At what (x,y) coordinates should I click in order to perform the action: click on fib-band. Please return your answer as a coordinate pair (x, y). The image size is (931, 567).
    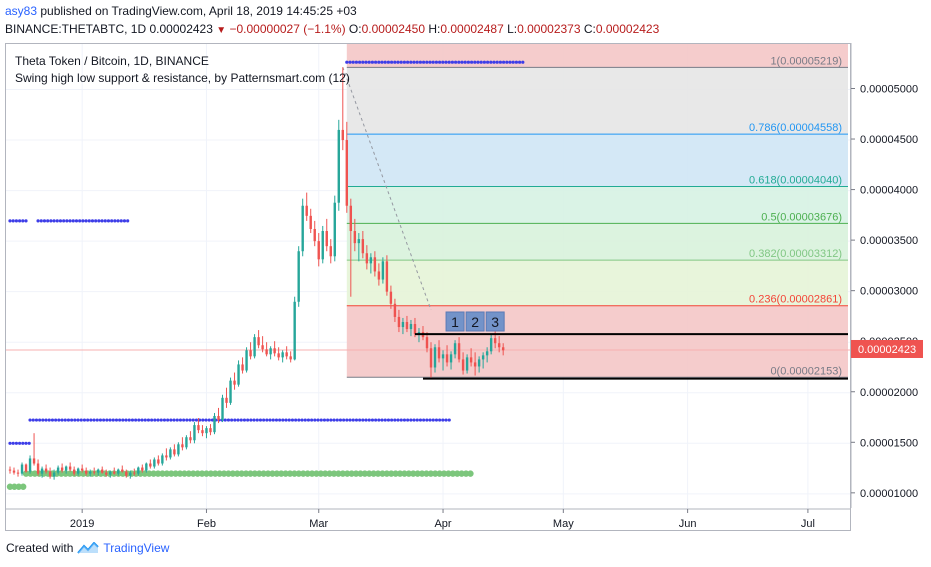
    Looking at the image, I should click on (597, 205).